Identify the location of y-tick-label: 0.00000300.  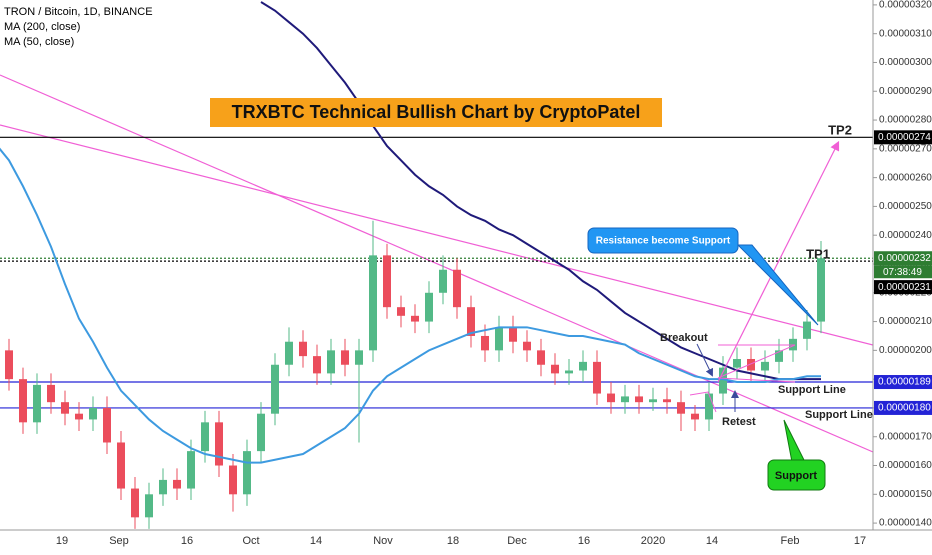
(905, 62).